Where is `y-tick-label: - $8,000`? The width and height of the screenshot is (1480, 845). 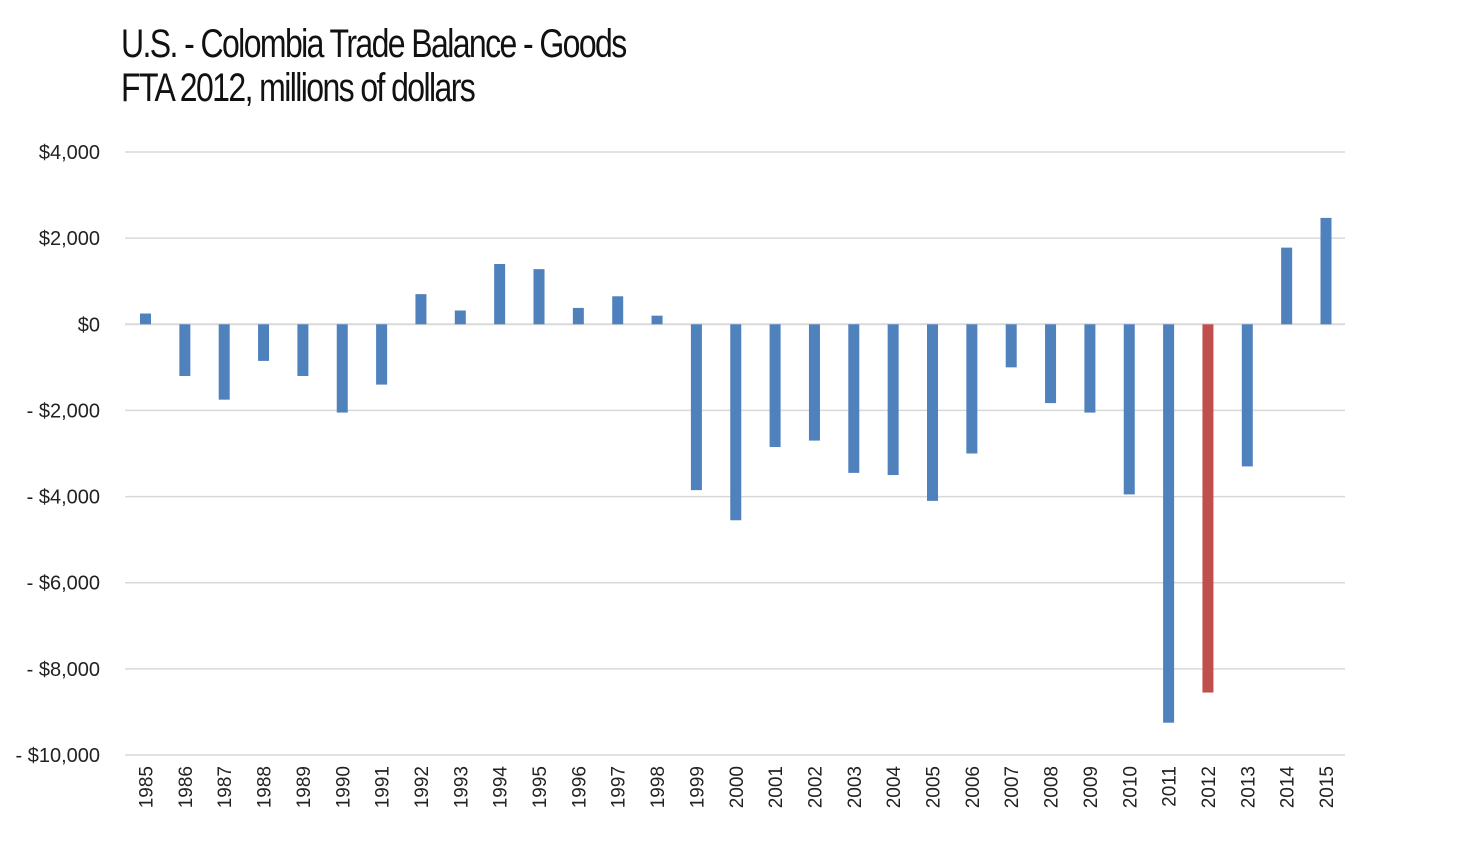
y-tick-label: - $8,000 is located at coordinates (63, 670).